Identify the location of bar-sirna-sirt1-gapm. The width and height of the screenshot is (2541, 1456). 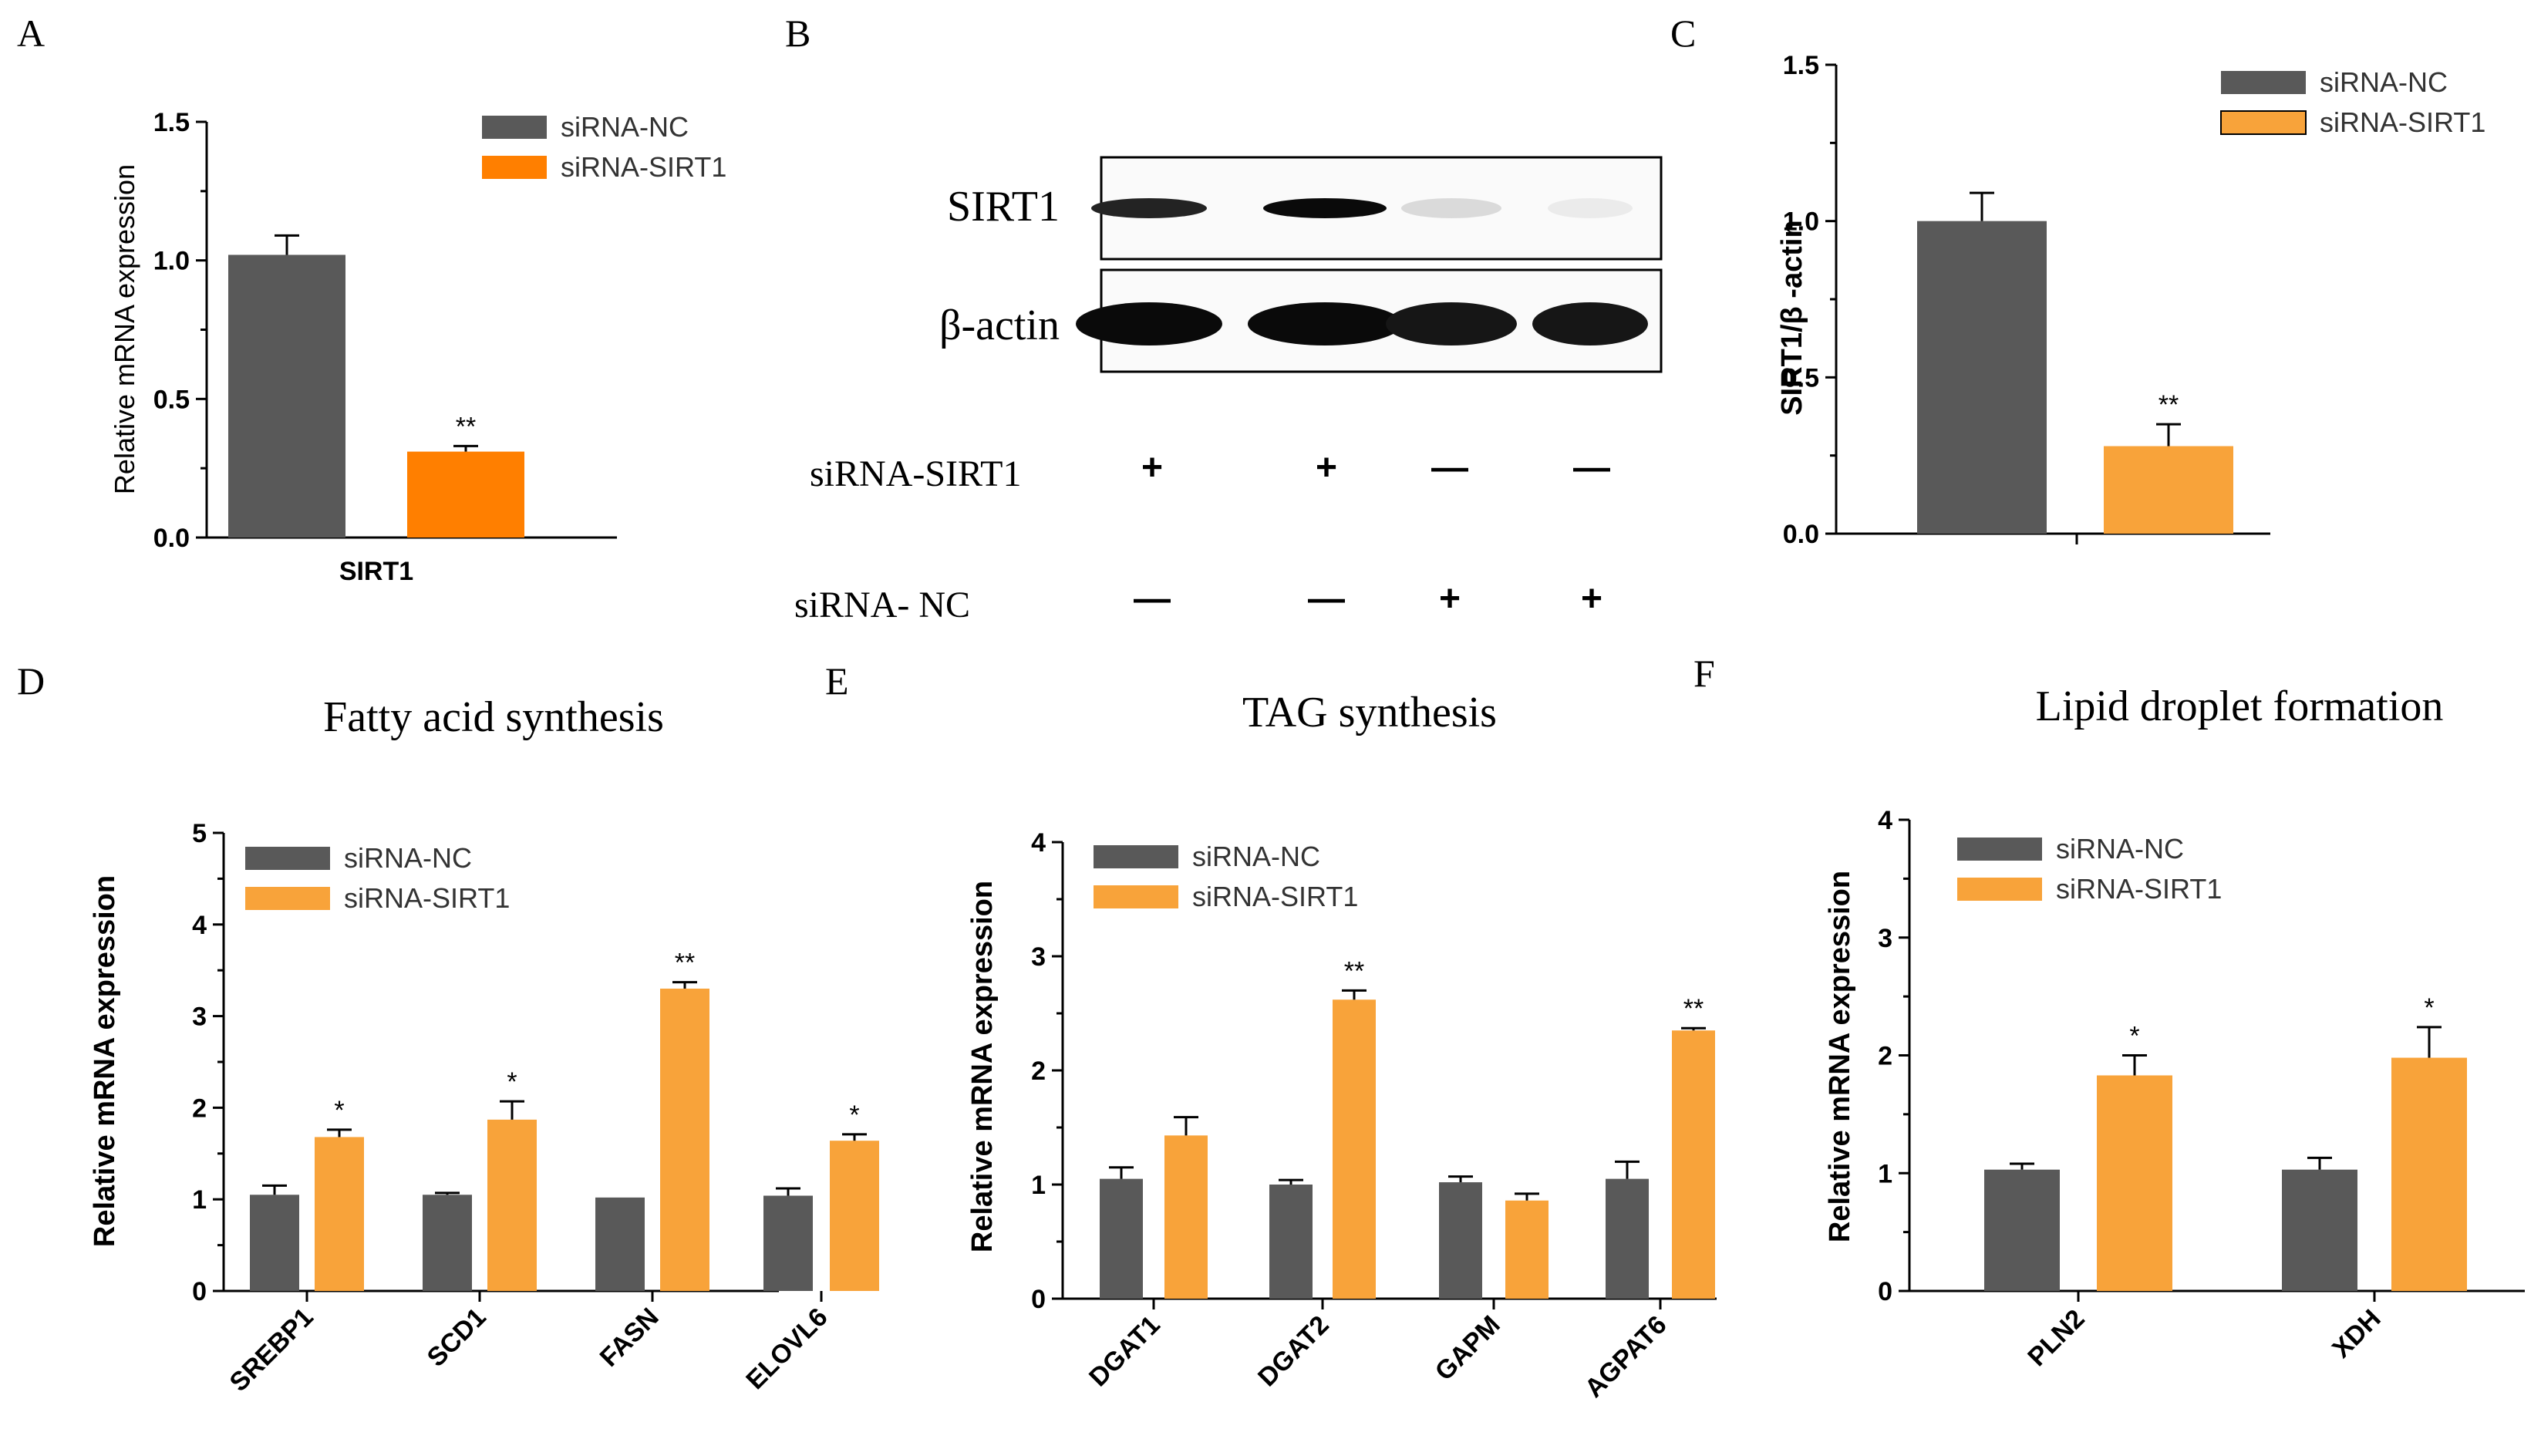
(1527, 1250).